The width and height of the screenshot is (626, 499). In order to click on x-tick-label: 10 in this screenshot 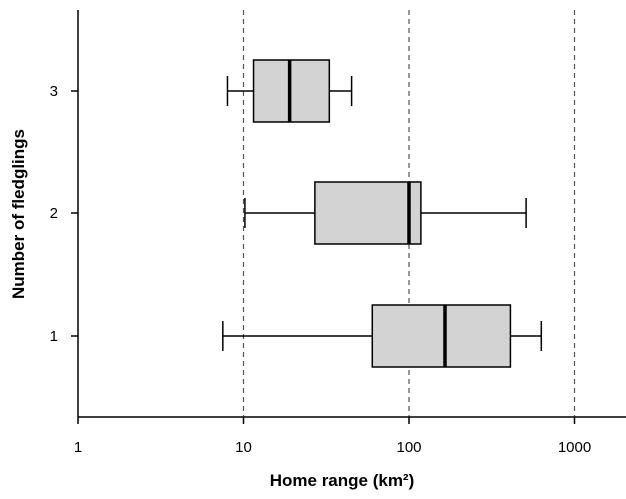, I will do `click(243, 447)`.